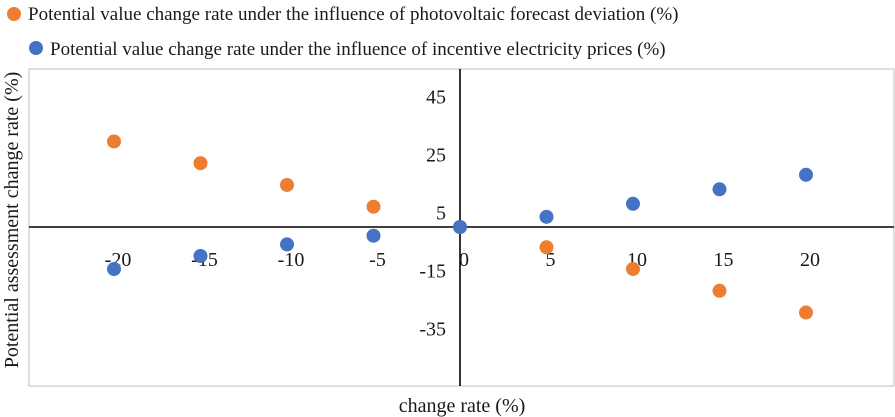  What do you see at coordinates (432, 330) in the screenshot?
I see `y-tick-label: -35` at bounding box center [432, 330].